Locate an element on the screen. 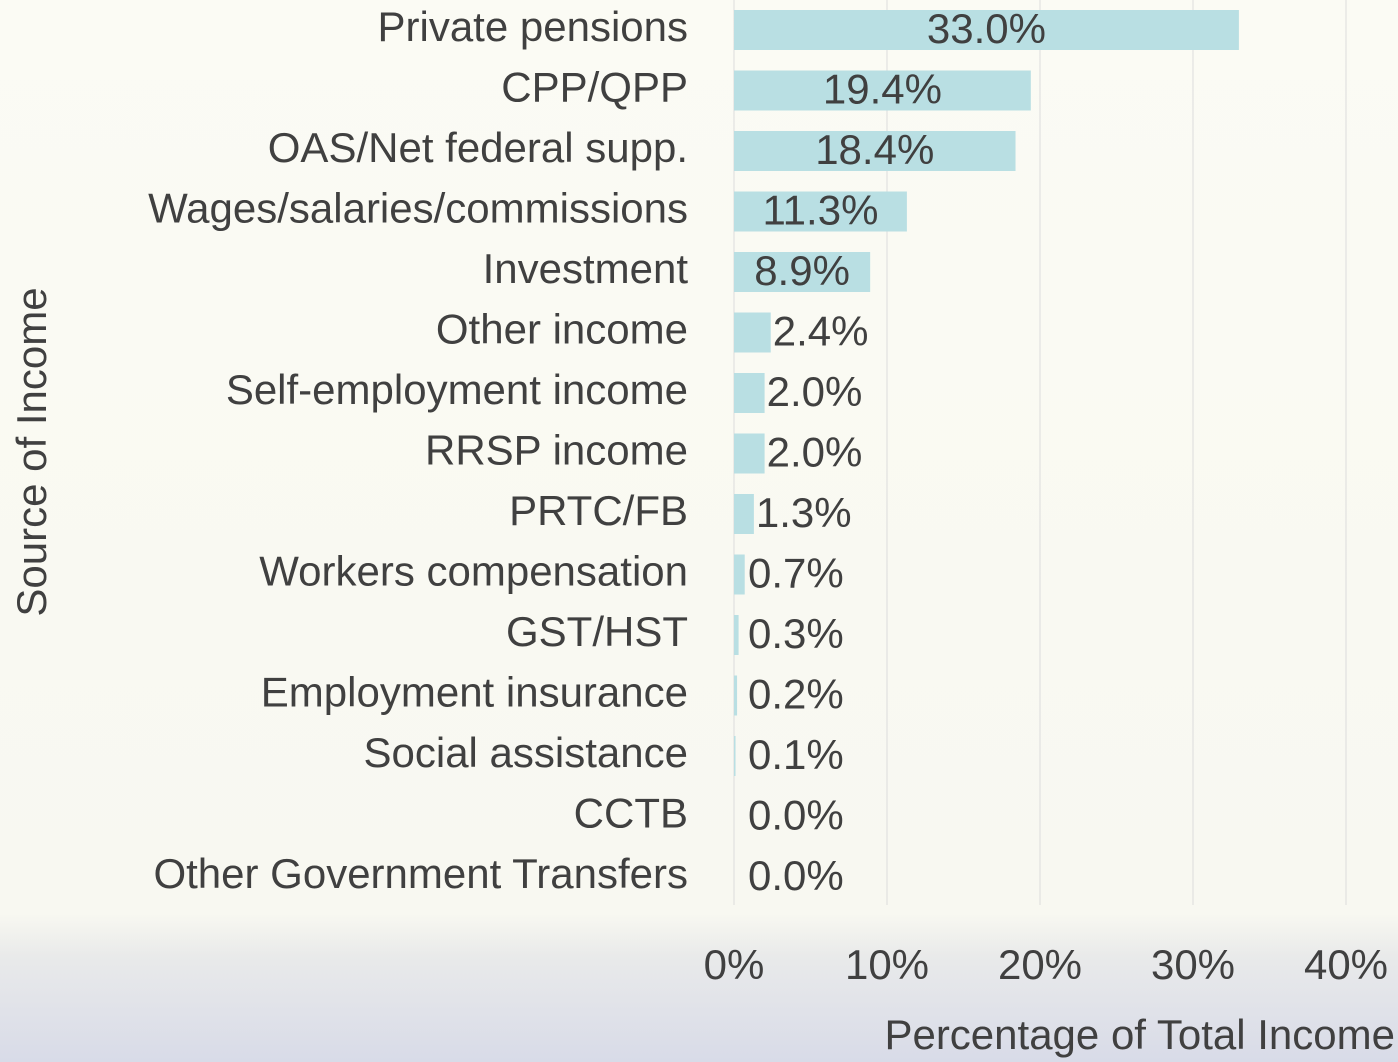  data-label: 8.9% is located at coordinates (802, 270).